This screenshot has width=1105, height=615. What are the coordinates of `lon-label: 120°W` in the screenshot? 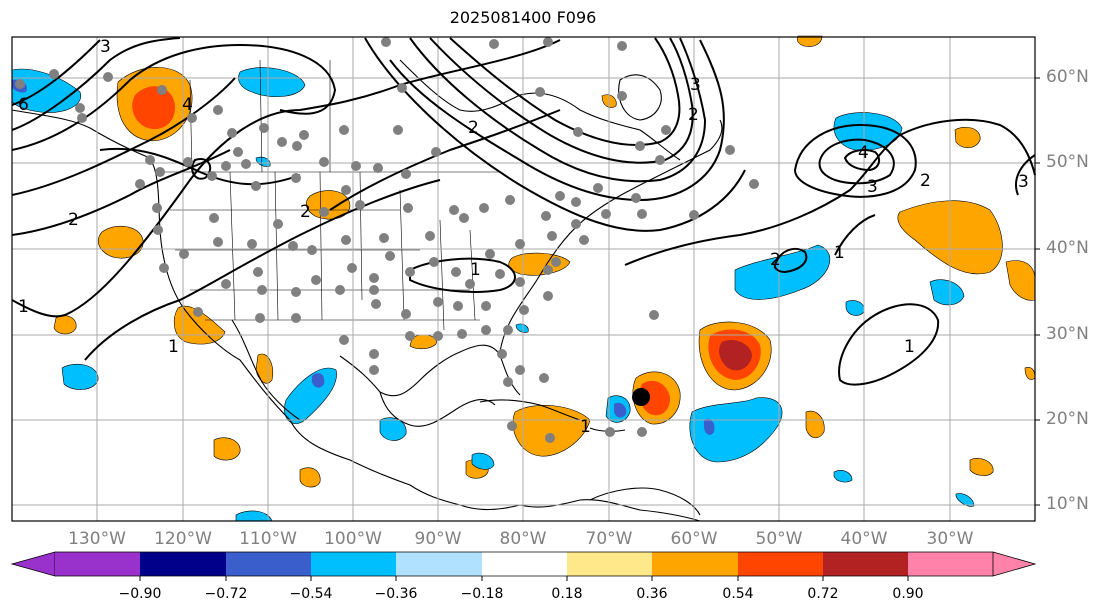 It's located at (183, 539).